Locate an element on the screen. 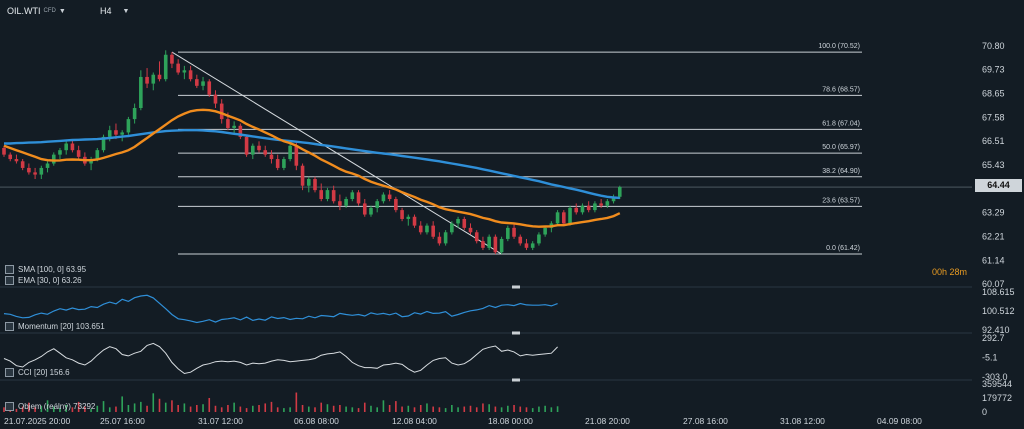 The width and height of the screenshot is (1024, 429). sma-indicator-label: SMA [100, 0] 63.95 is located at coordinates (45, 269).